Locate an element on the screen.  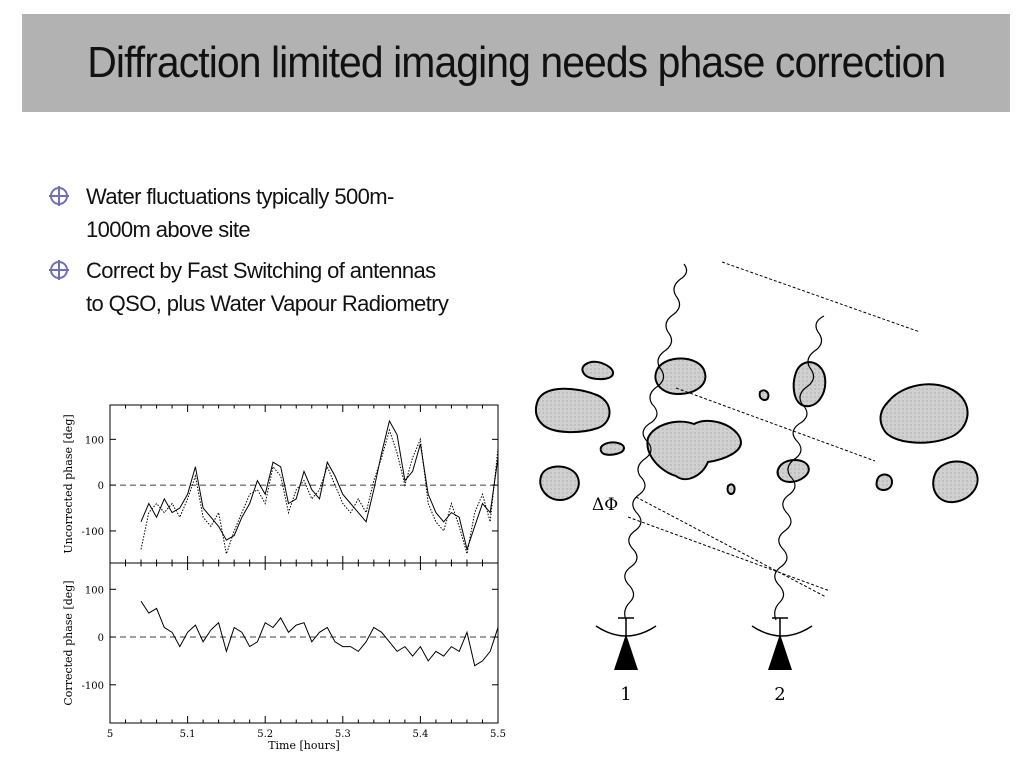
wavy-light-paths is located at coordinates (724, 442).